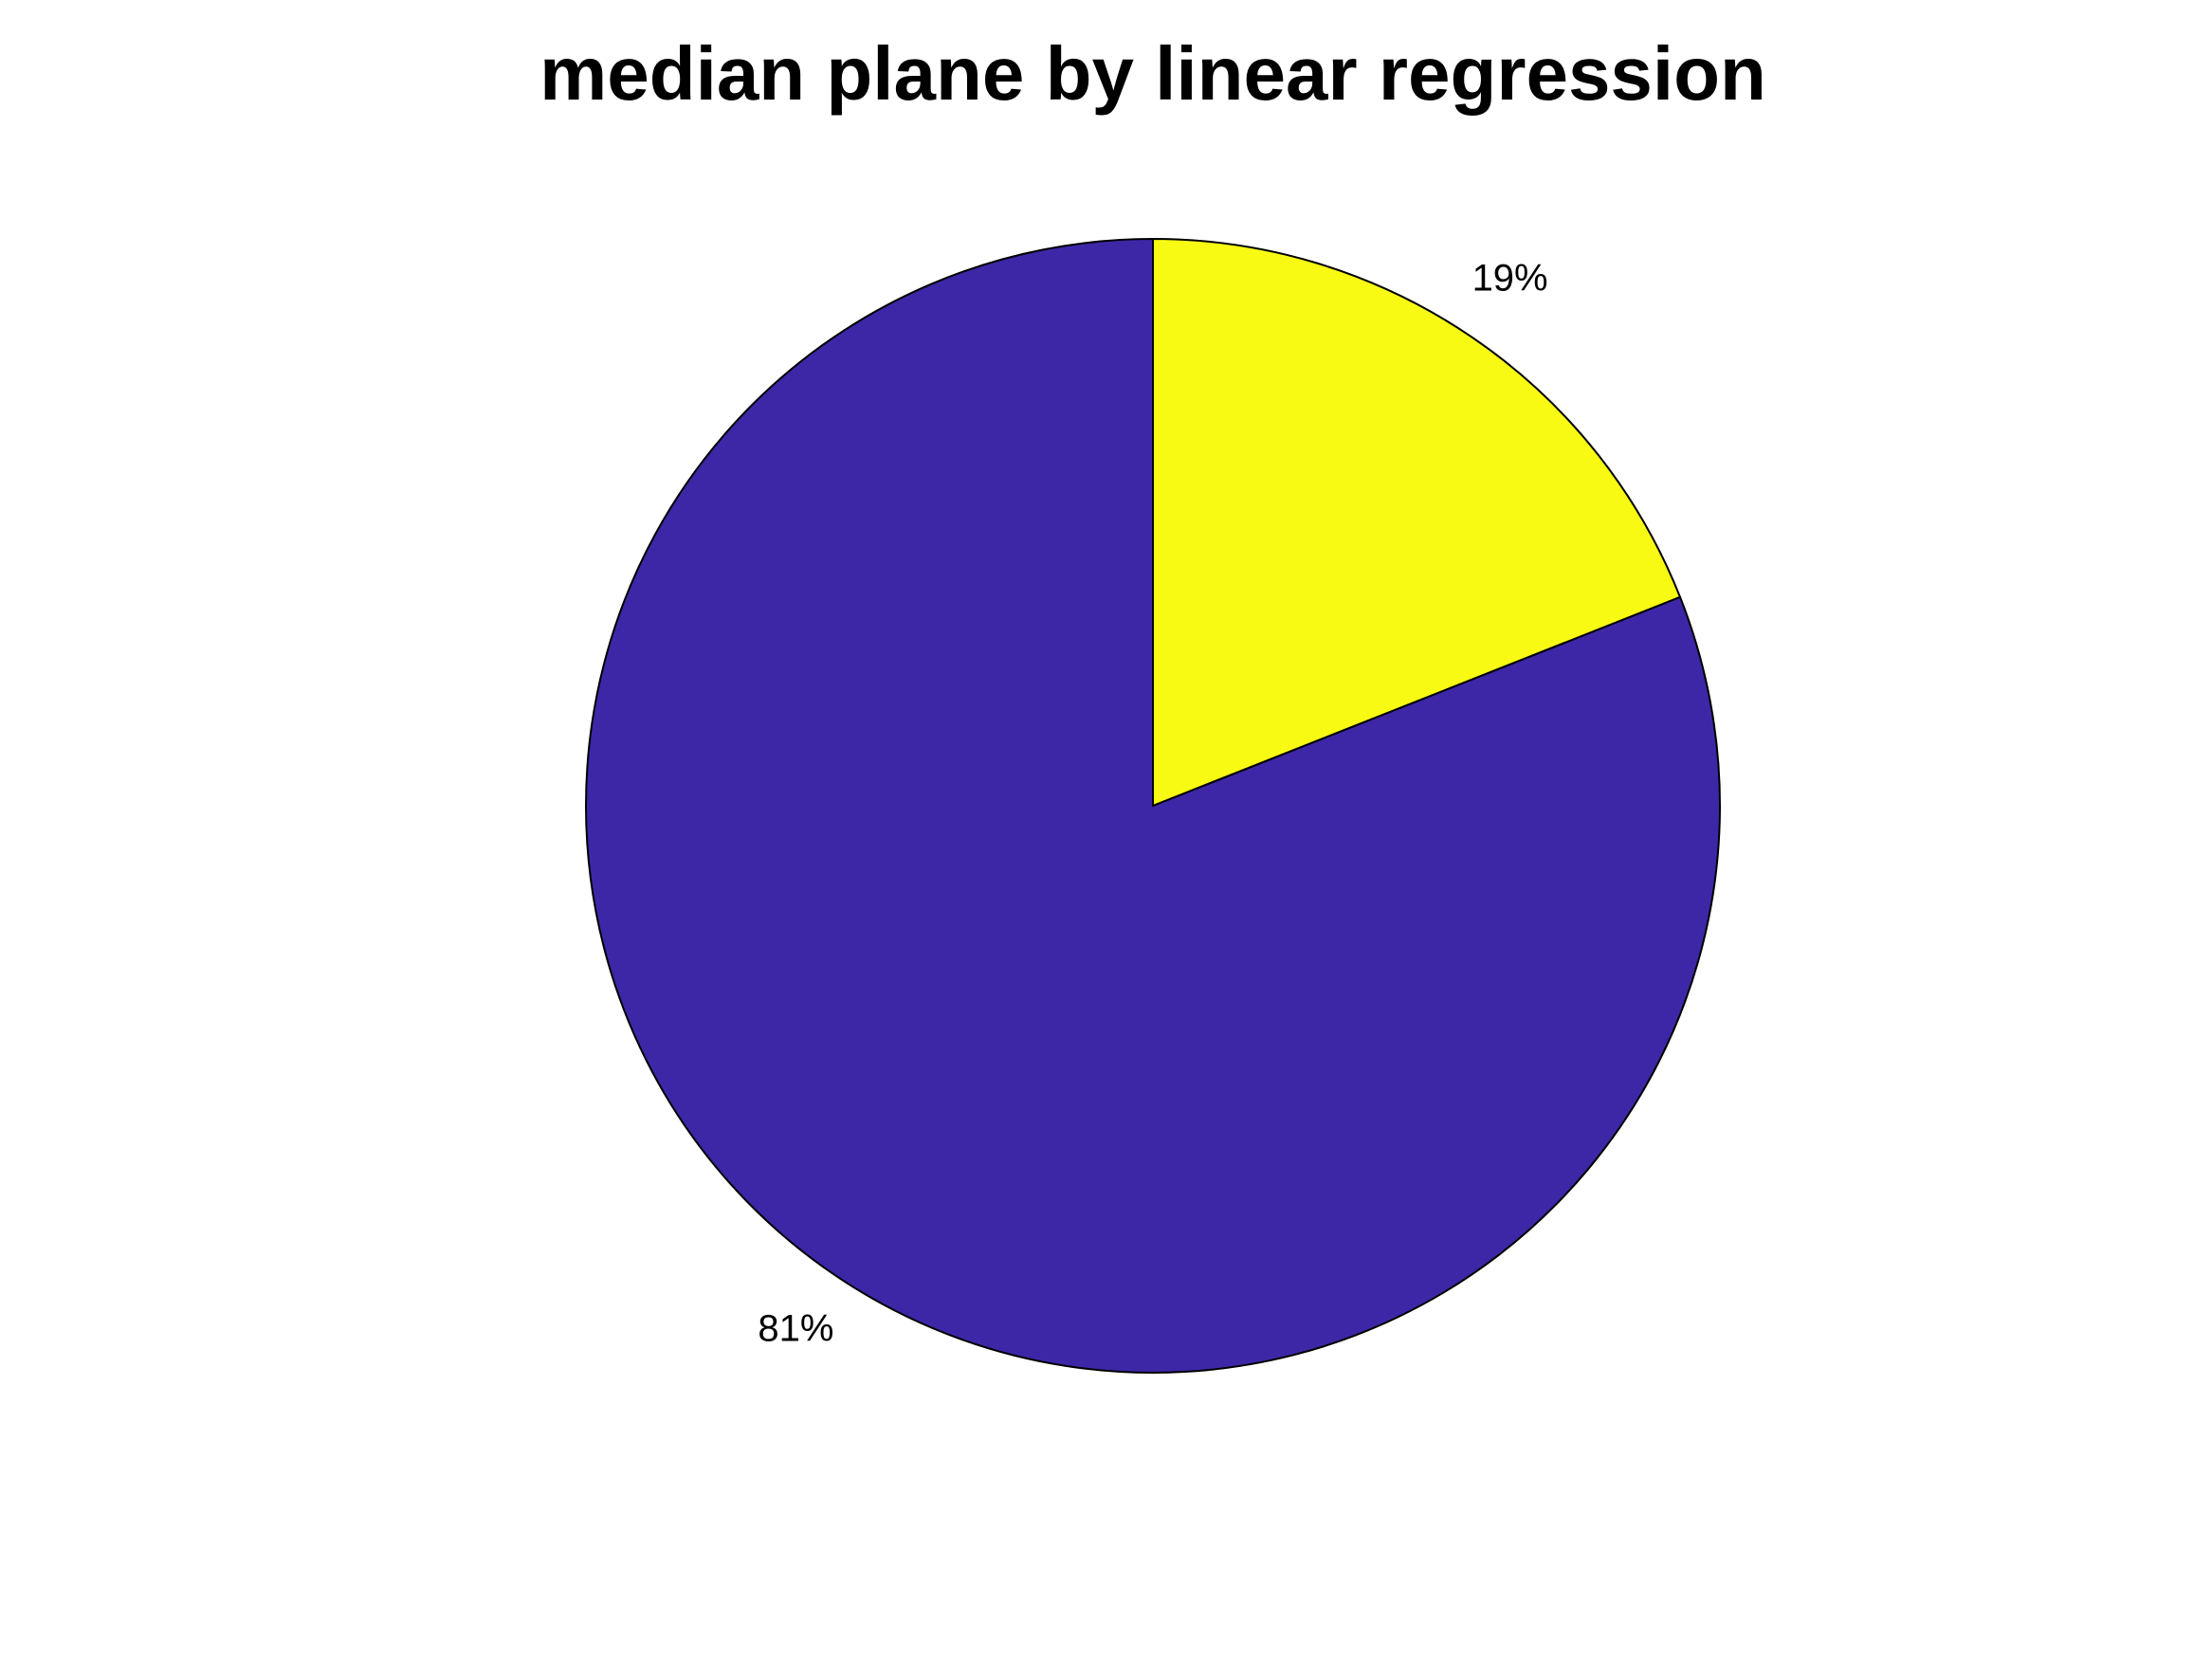 The height and width of the screenshot is (1659, 2212). What do you see at coordinates (1510, 278) in the screenshot?
I see `pie-slice-label-1: 19%` at bounding box center [1510, 278].